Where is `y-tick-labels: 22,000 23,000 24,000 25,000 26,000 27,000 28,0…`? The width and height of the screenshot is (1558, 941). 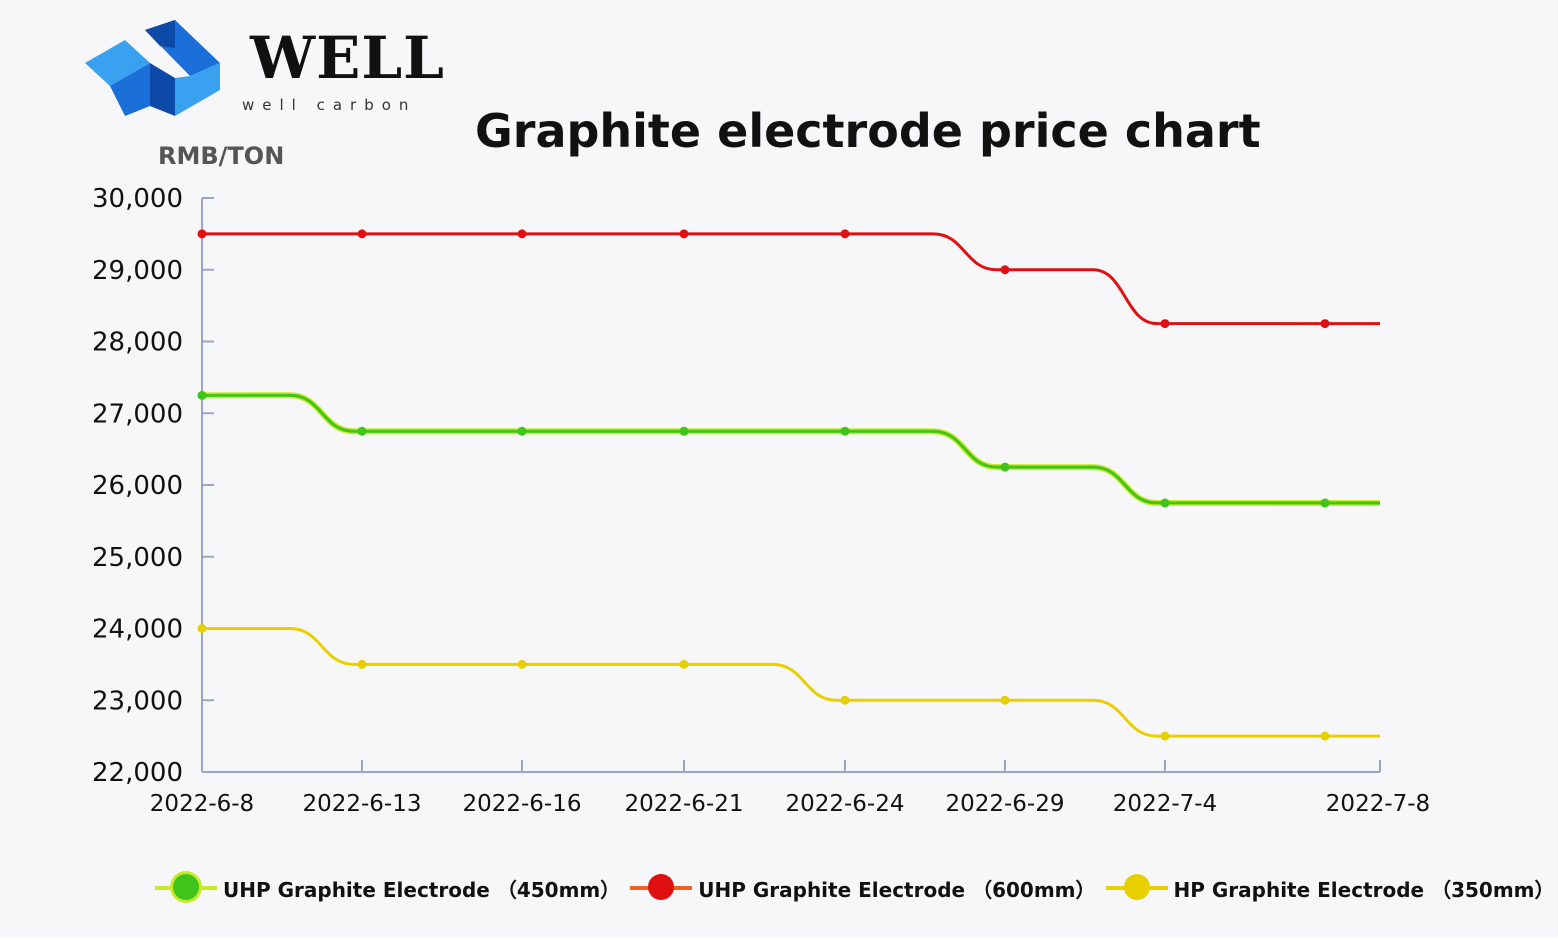 y-tick-labels: 22,000 23,000 24,000 25,000 26,000 27,000 28,0… is located at coordinates (137, 486).